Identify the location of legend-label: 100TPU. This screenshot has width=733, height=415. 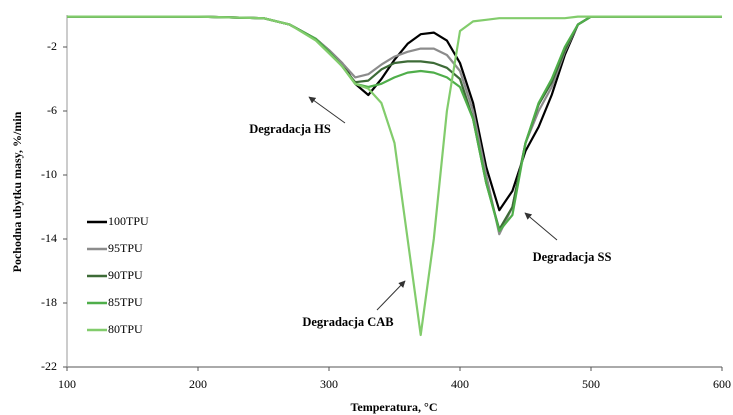
(128, 221).